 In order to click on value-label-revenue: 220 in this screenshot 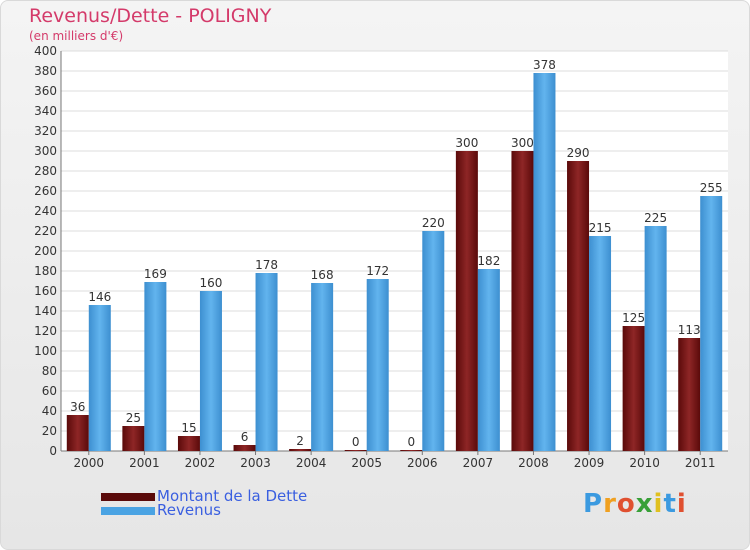, I will do `click(433, 223)`.